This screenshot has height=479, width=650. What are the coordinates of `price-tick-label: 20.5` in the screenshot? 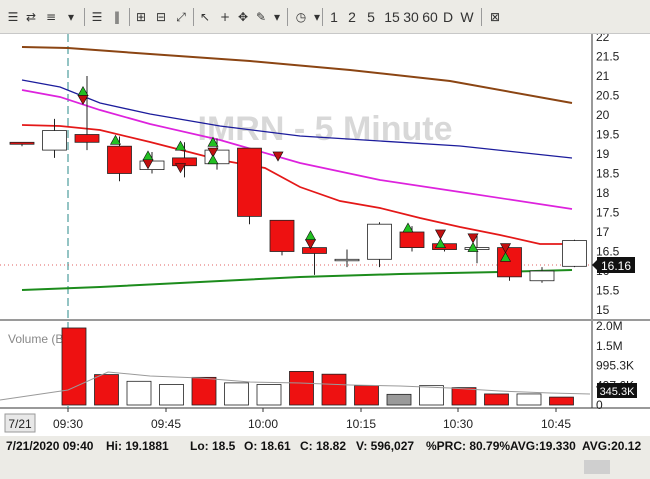 It's located at (608, 96).